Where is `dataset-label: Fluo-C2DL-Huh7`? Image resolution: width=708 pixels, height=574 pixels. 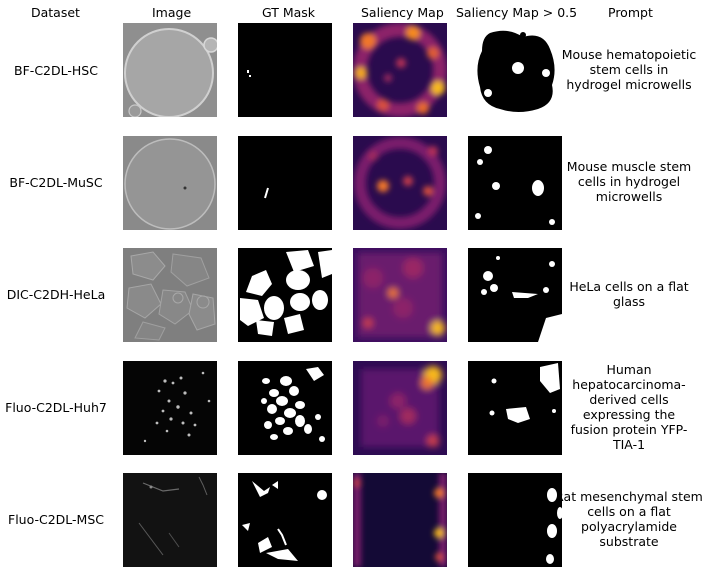 dataset-label: Fluo-C2DL-Huh7 is located at coordinates (56, 407).